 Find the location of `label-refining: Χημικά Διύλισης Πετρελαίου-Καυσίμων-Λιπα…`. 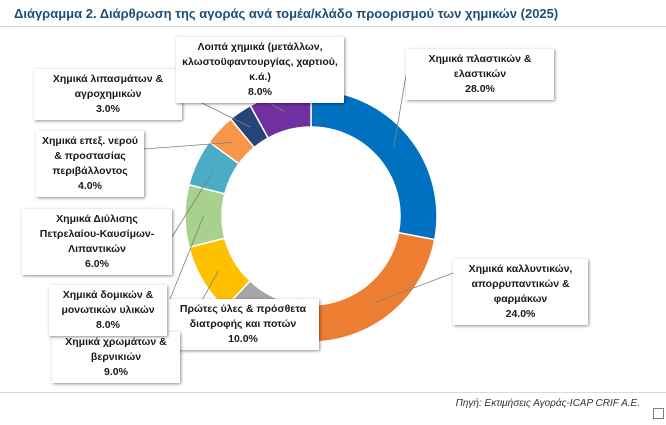

label-refining: Χημικά Διύλισης Πετρελαίου-Καυσίμων-Λιπα… is located at coordinates (97, 242).